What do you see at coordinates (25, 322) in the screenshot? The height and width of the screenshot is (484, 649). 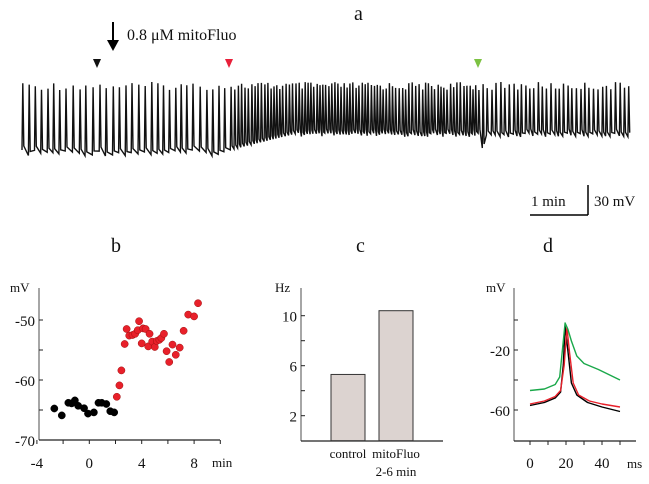 I see `y-tick-label: -50` at bounding box center [25, 322].